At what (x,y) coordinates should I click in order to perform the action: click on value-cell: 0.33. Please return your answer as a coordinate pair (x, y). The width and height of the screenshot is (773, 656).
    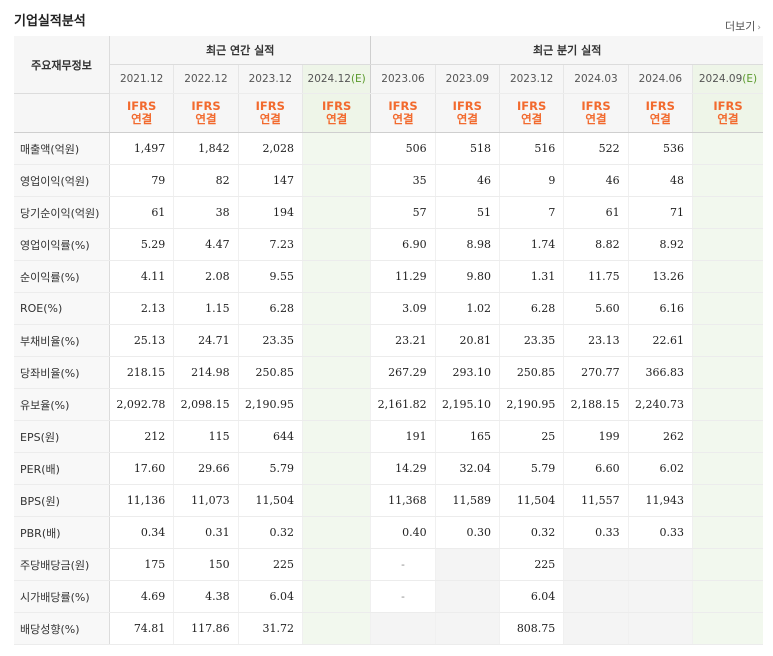
    Looking at the image, I should click on (660, 532).